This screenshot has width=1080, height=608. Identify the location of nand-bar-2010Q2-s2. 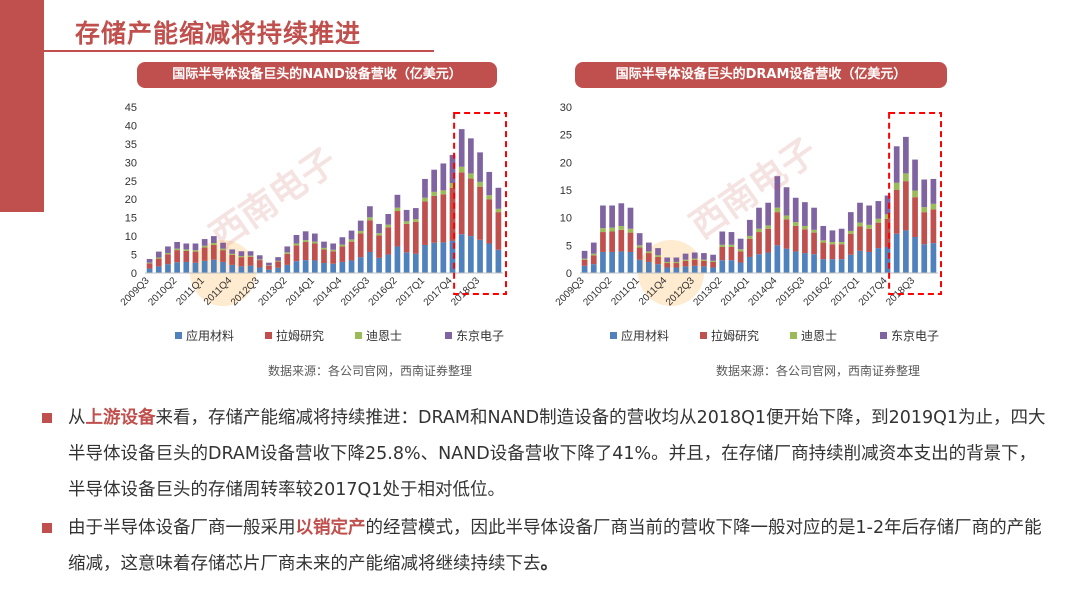
(177, 249).